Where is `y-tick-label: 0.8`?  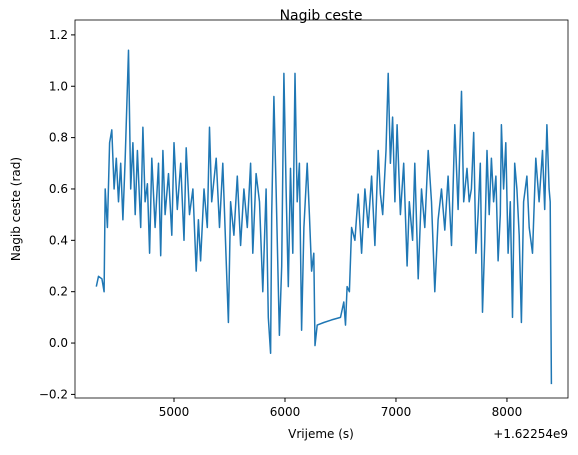 y-tick-label: 0.8 is located at coordinates (58, 138).